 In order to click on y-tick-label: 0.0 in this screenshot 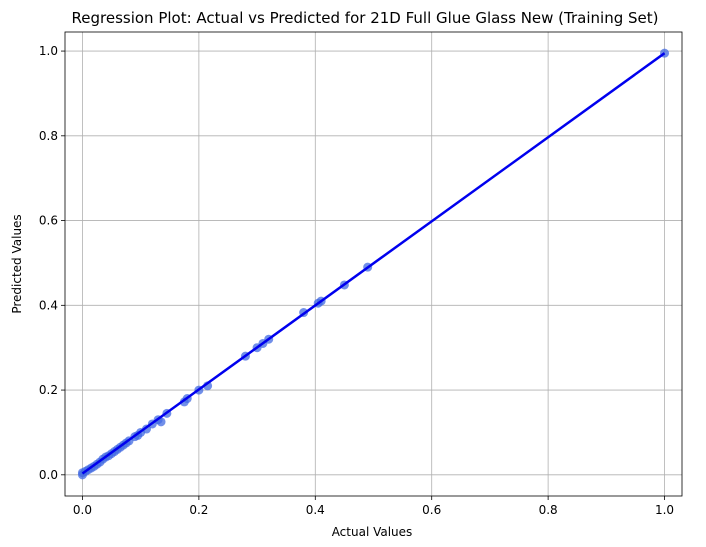, I will do `click(48, 475)`.